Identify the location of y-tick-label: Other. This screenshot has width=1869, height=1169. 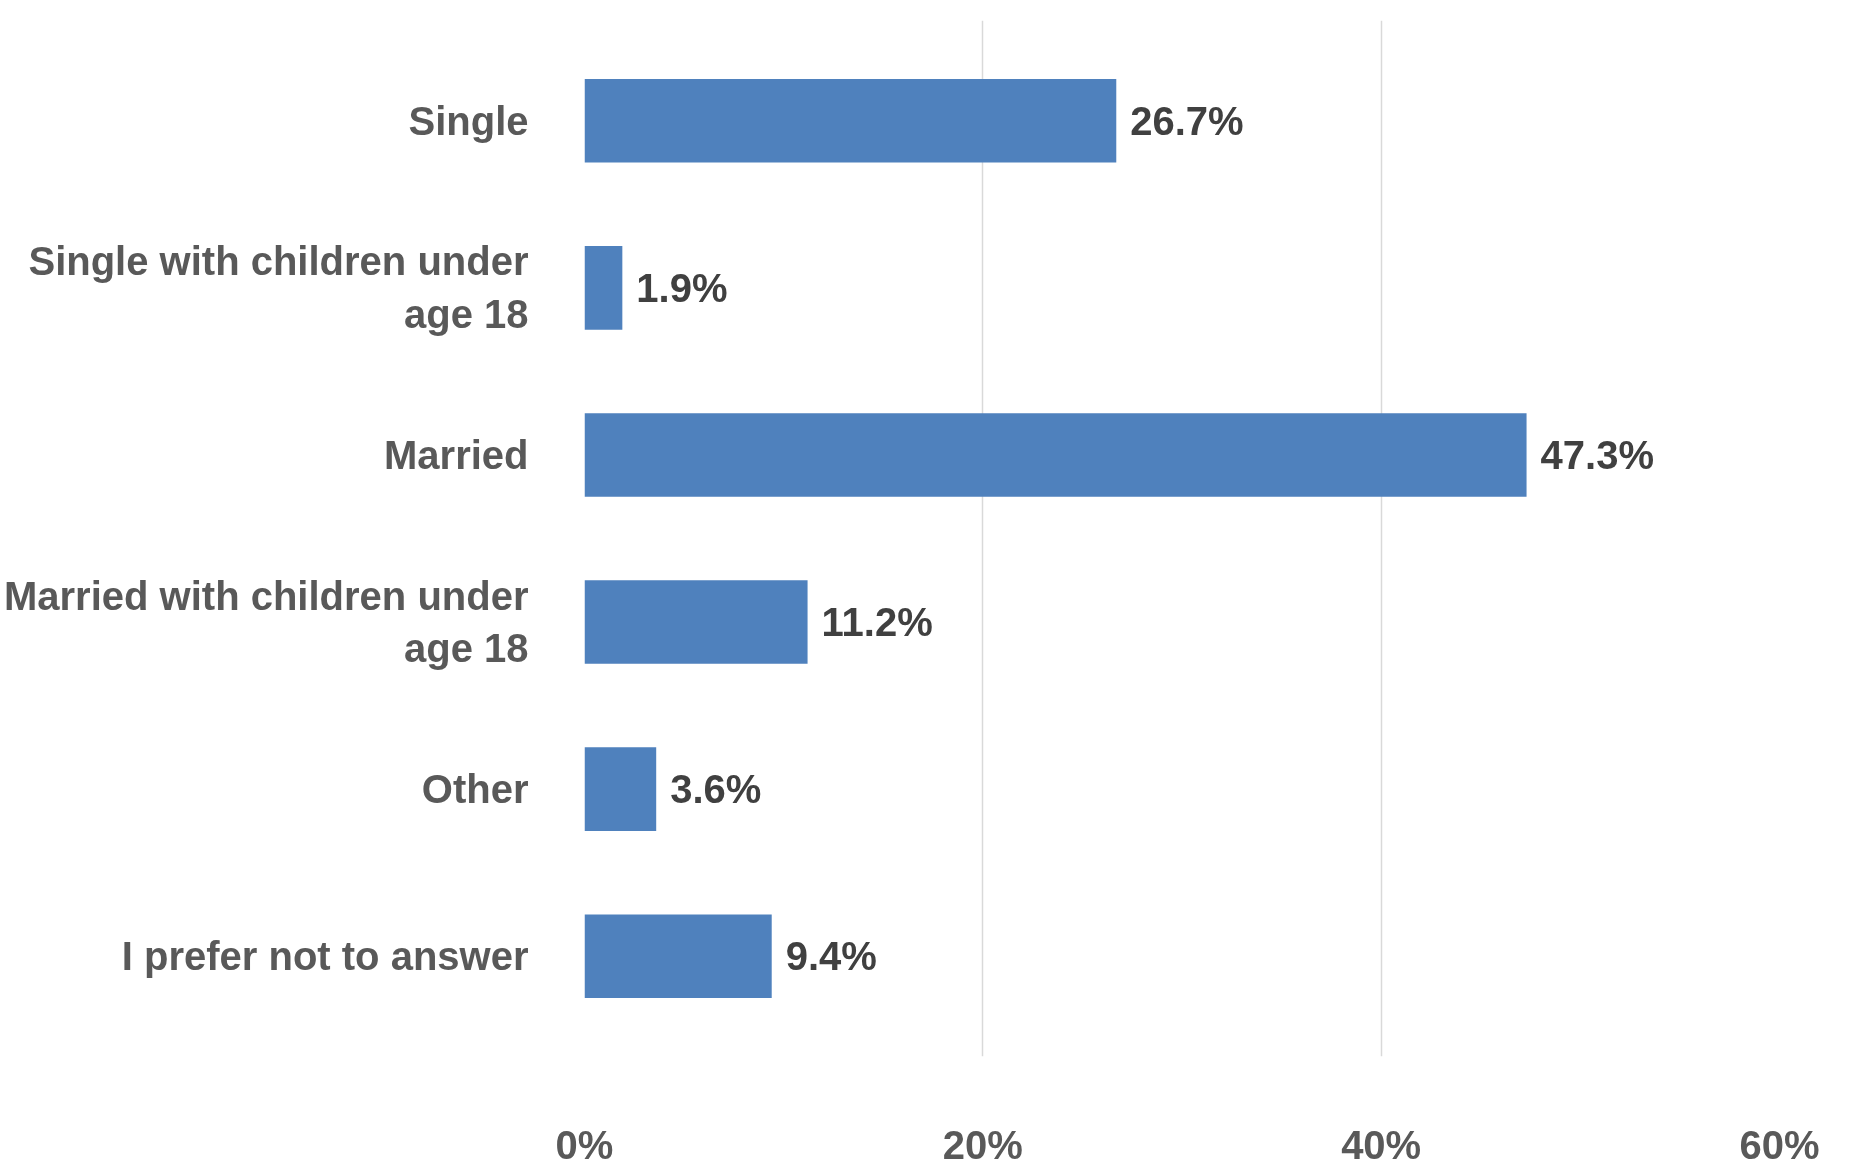
(475, 789).